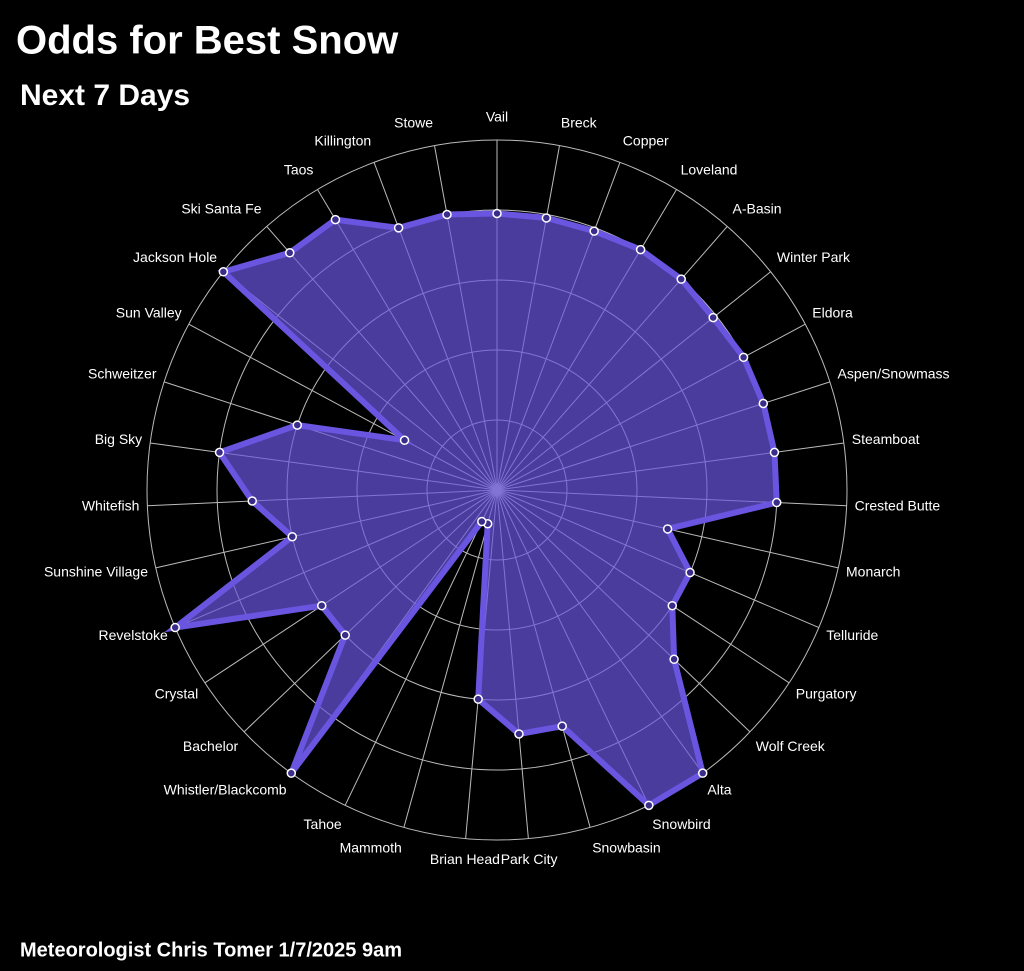 This screenshot has width=1024, height=971. Describe the element at coordinates (323, 824) in the screenshot. I see `category-label: Tahoe` at that location.